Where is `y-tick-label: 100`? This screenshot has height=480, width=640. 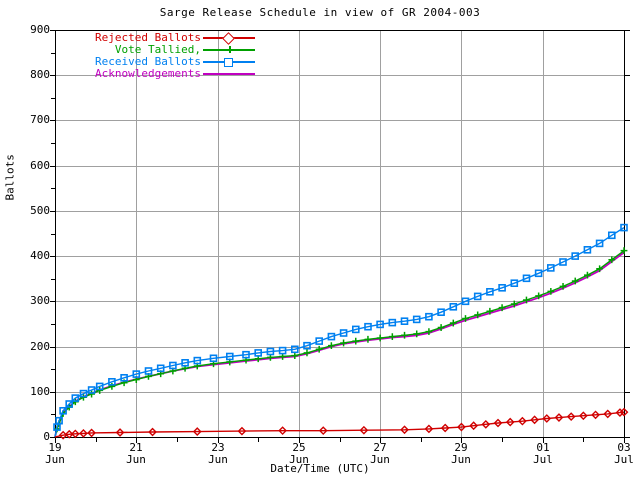
y-tick-label: 100 is located at coordinates (40, 391).